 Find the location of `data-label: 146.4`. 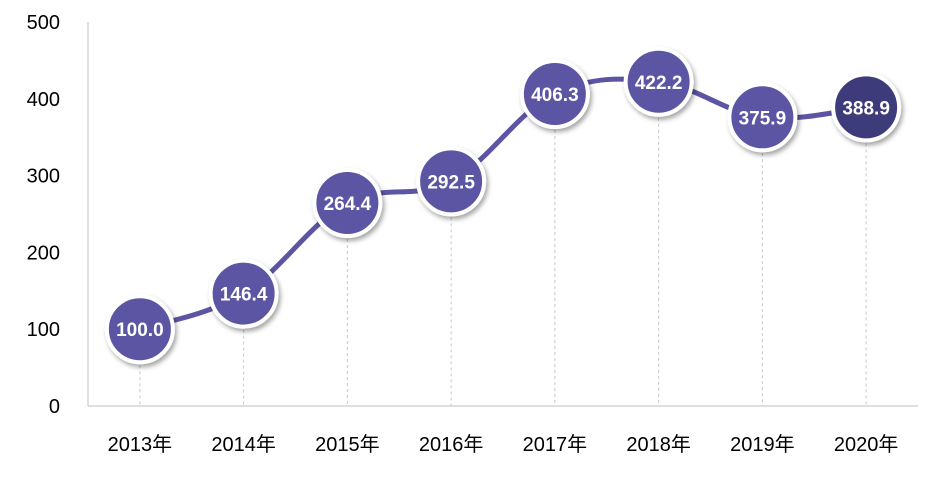

data-label: 146.4 is located at coordinates (244, 295).